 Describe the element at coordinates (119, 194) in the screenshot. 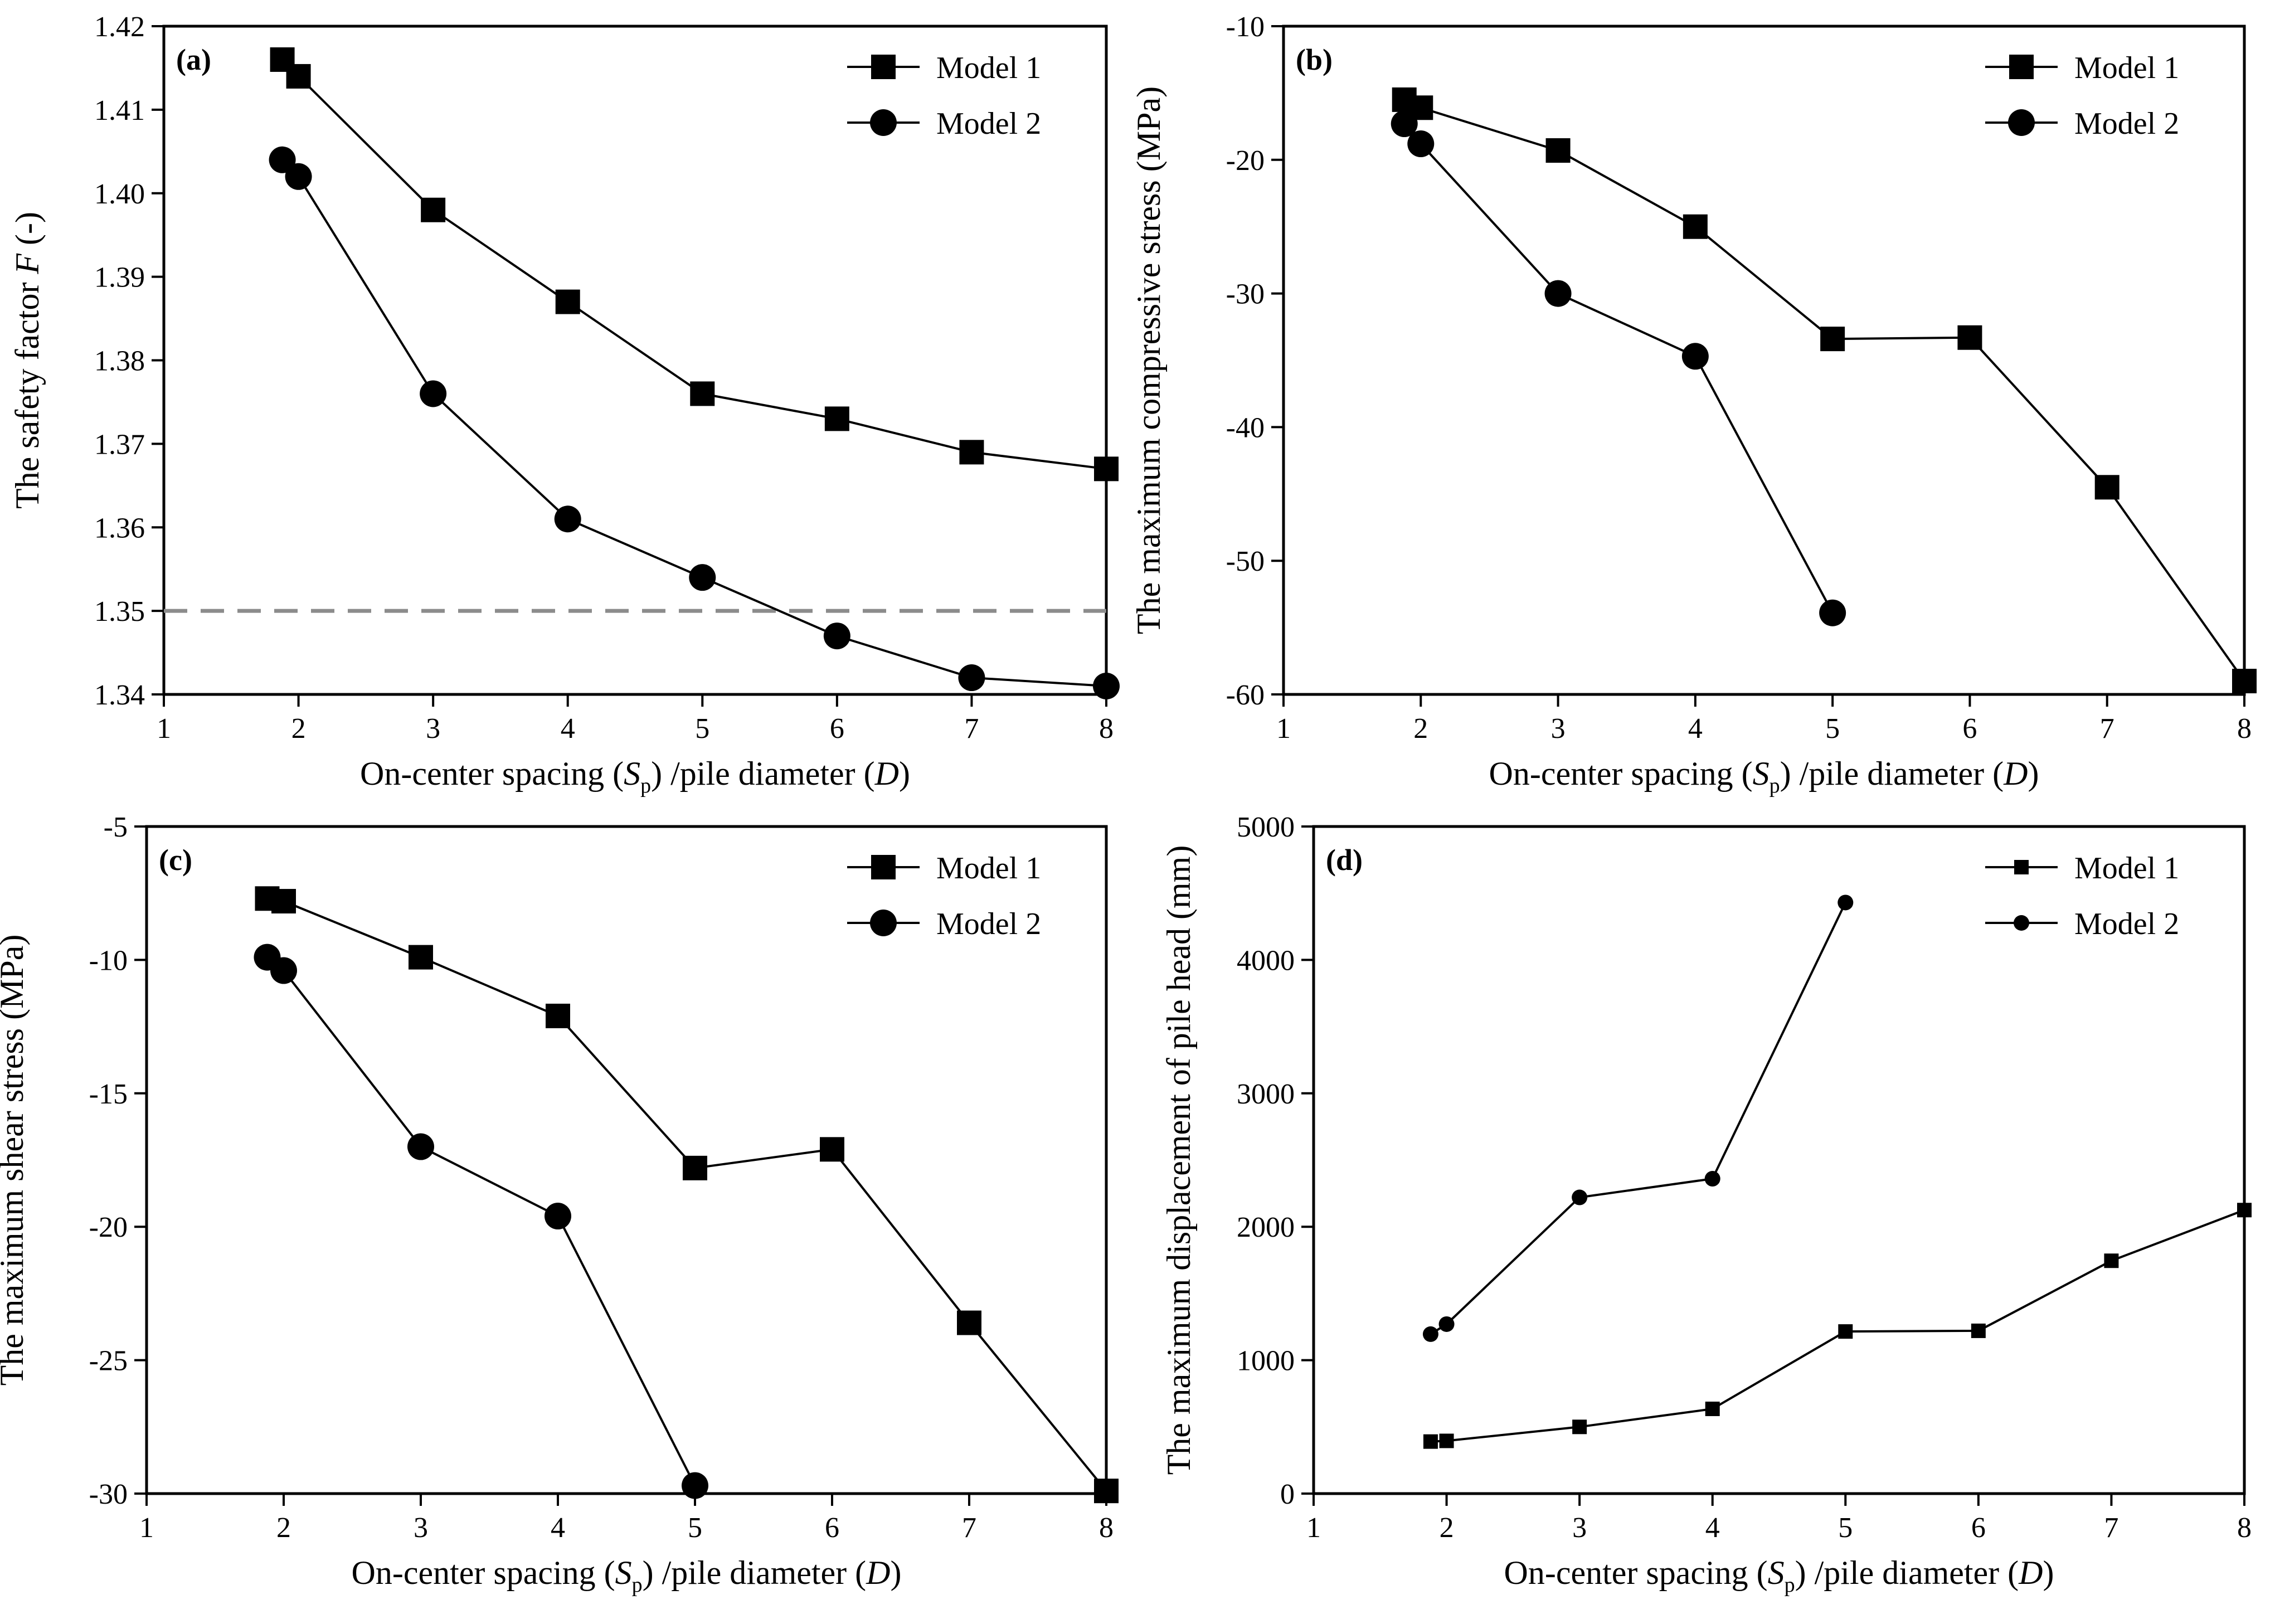

I see `y-tick-label: 1.40` at that location.